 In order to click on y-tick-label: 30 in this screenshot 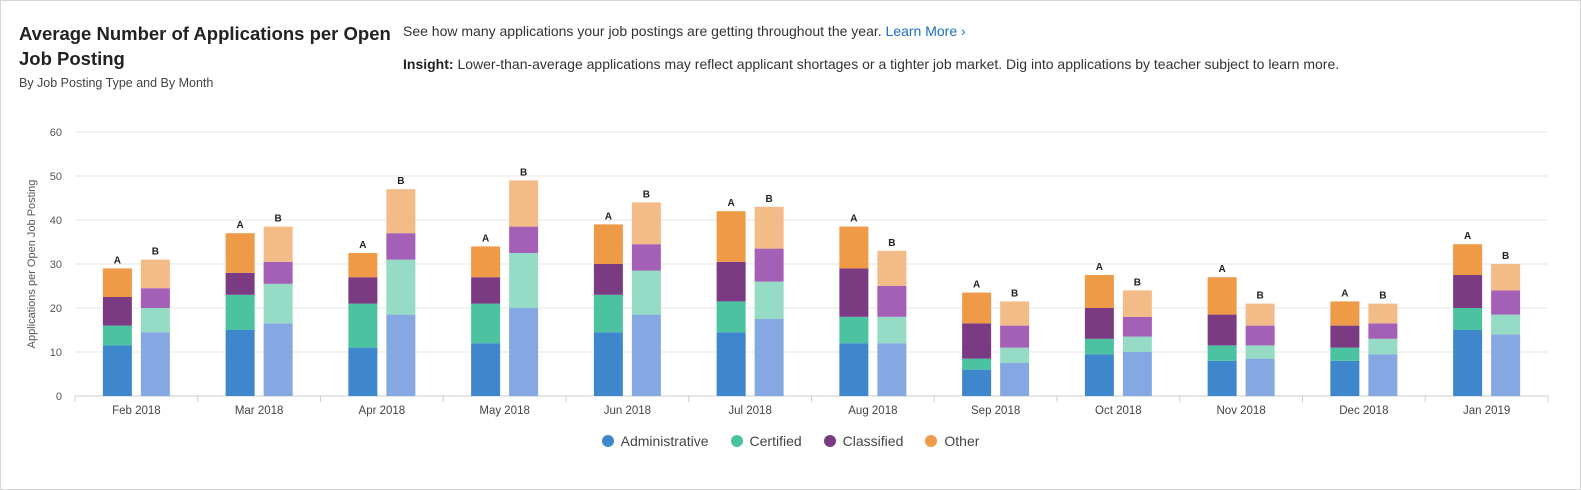, I will do `click(56, 265)`.